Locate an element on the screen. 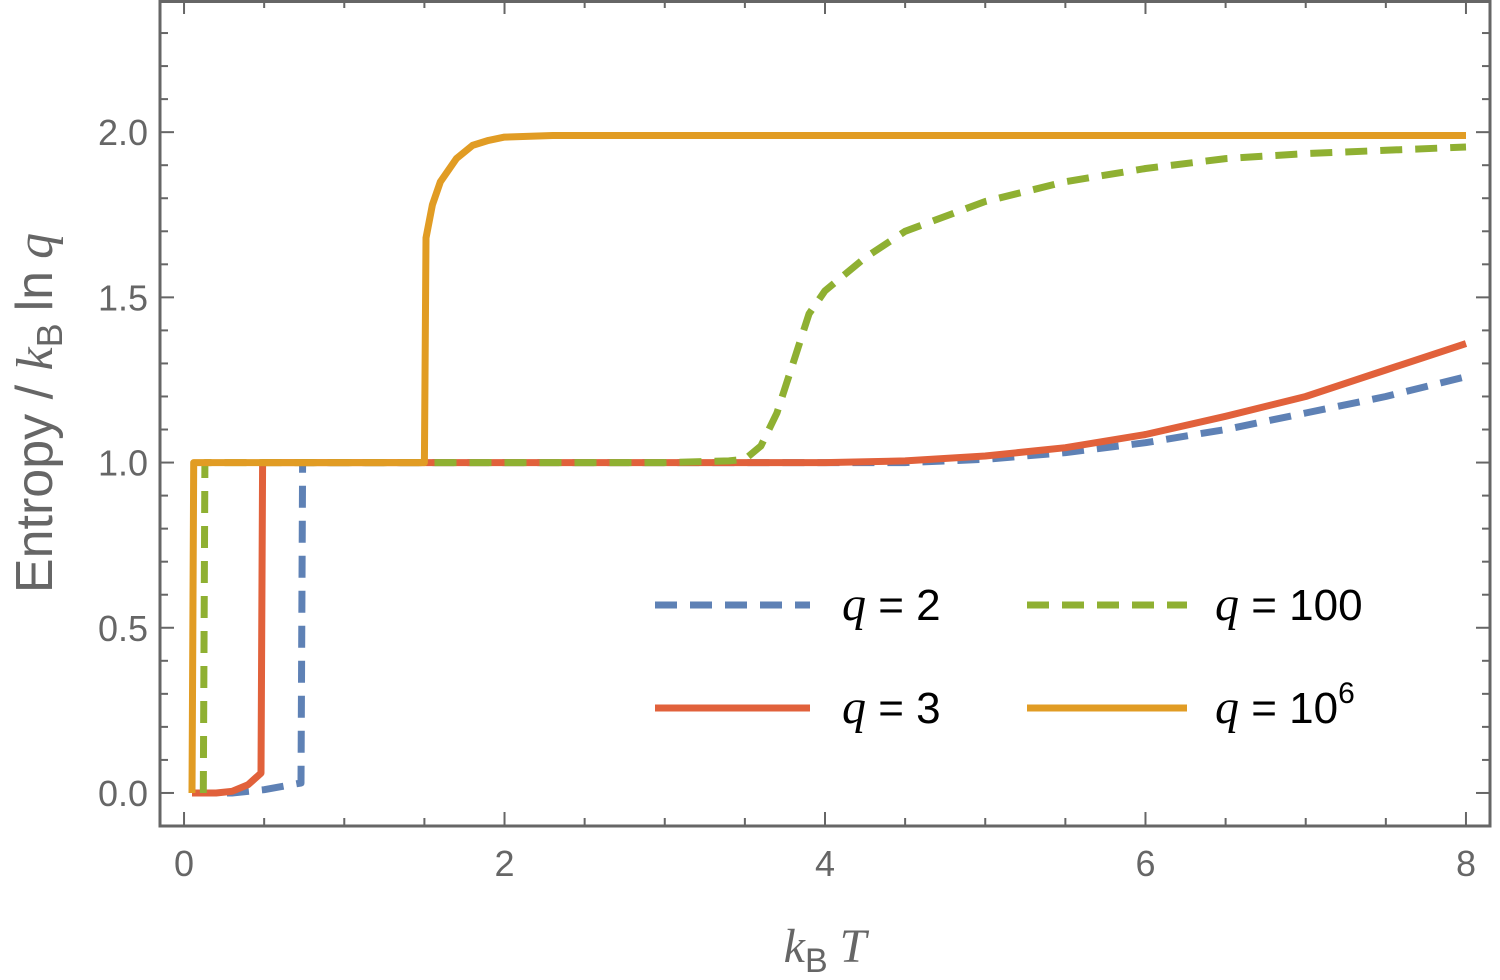 Image resolution: width=1500 pixels, height=980 pixels. y-axis-title: Entropy / kBlnq is located at coordinates (38, 413).